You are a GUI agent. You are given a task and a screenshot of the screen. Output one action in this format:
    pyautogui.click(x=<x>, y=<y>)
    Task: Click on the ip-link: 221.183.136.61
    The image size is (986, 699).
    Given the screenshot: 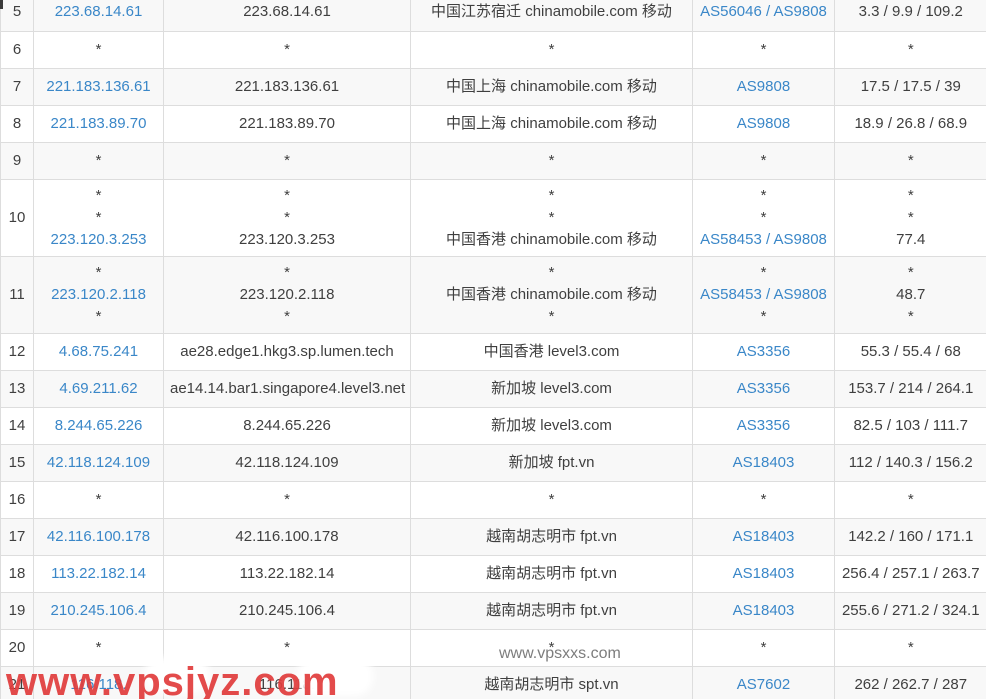 What is the action you would take?
    pyautogui.click(x=98, y=86)
    